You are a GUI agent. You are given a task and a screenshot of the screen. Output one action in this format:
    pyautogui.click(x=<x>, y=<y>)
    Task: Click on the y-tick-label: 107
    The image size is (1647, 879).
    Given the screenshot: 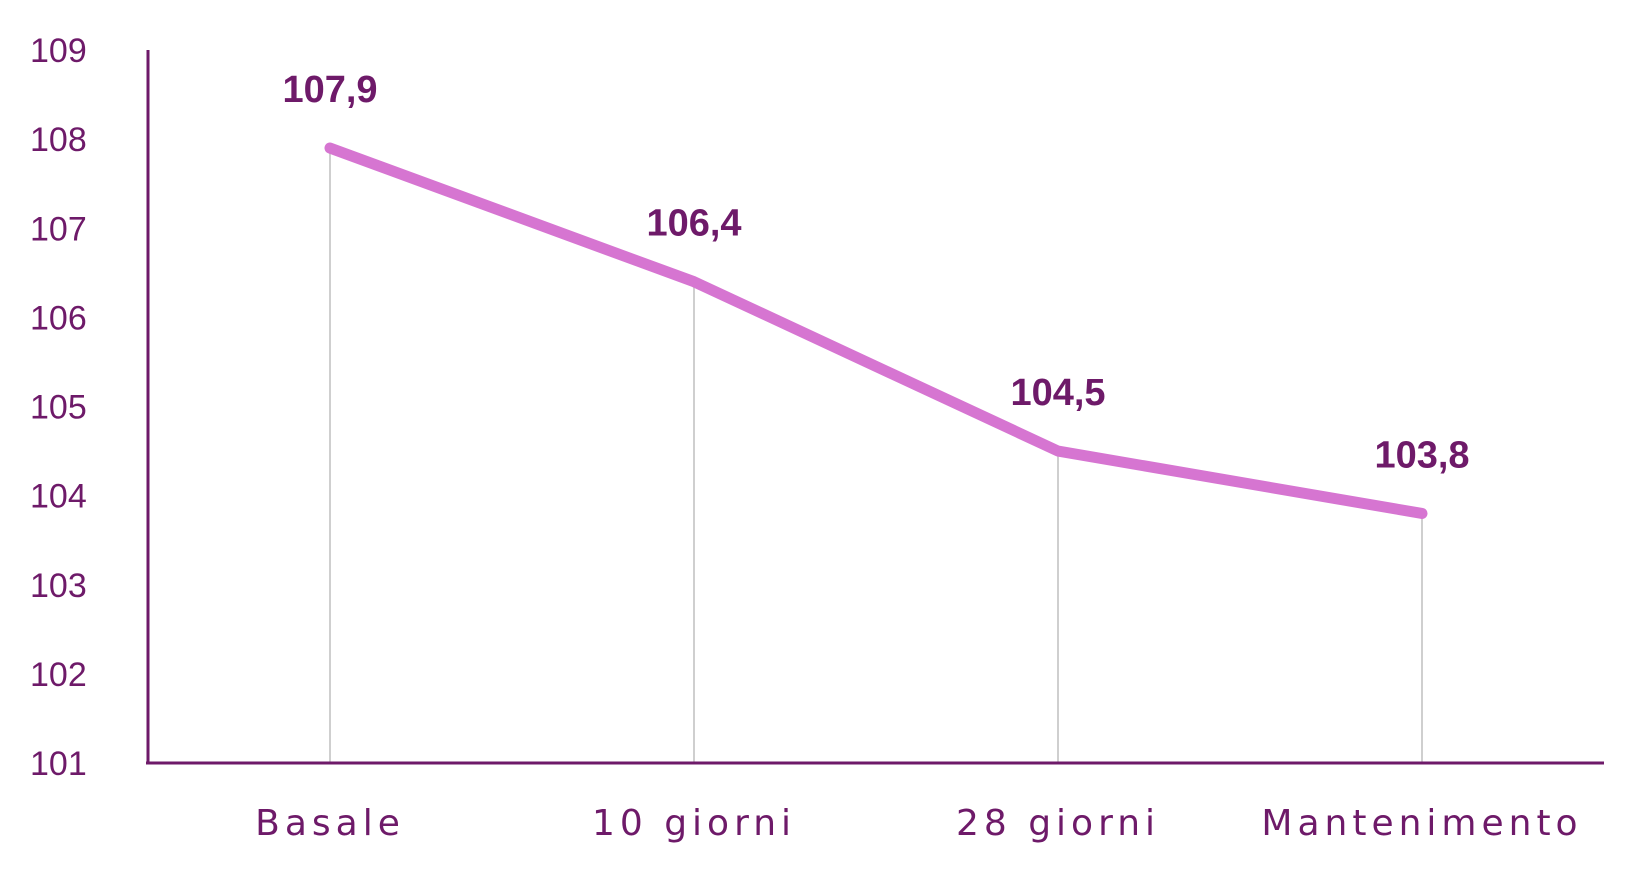 What is the action you would take?
    pyautogui.click(x=58, y=229)
    